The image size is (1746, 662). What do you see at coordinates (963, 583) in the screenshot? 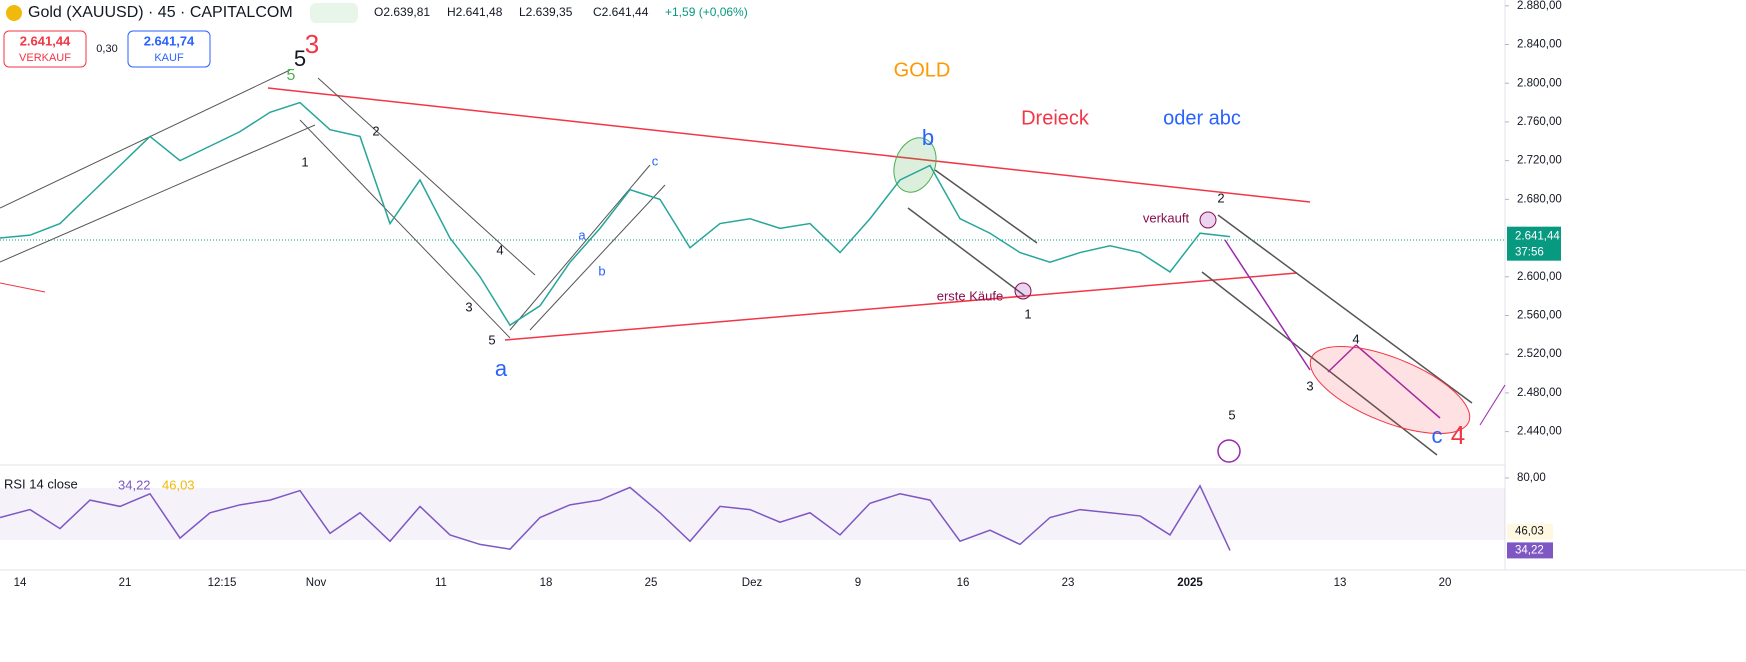
I see `x-tick-label: 16` at bounding box center [963, 583].